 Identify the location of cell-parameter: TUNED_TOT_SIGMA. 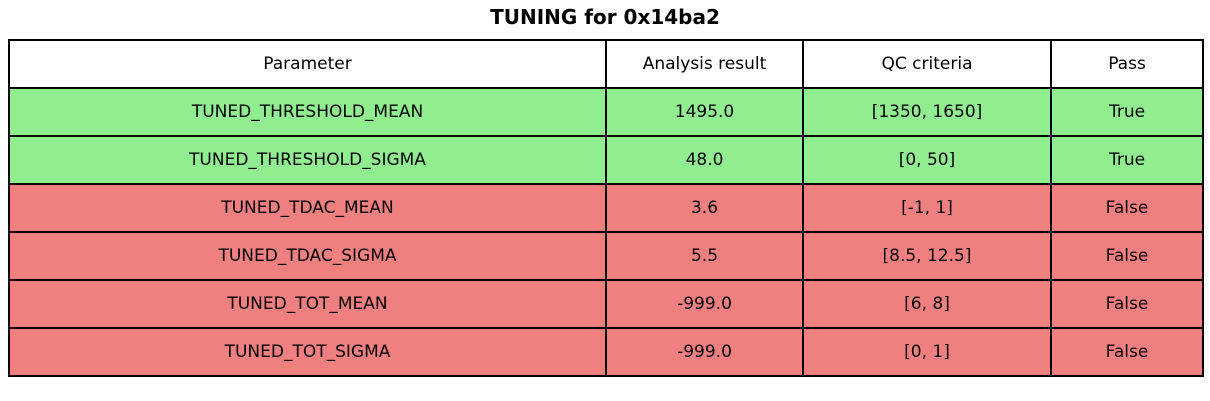
(307, 352).